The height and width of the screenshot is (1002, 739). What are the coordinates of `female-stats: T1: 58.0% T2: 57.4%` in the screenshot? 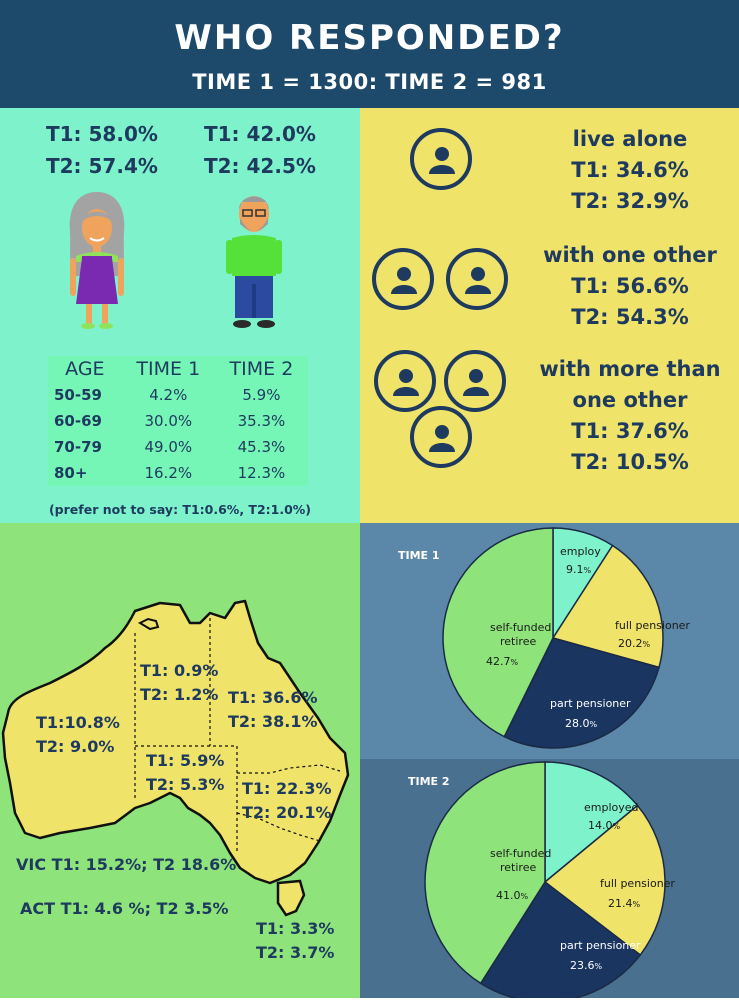 It's located at (102, 150).